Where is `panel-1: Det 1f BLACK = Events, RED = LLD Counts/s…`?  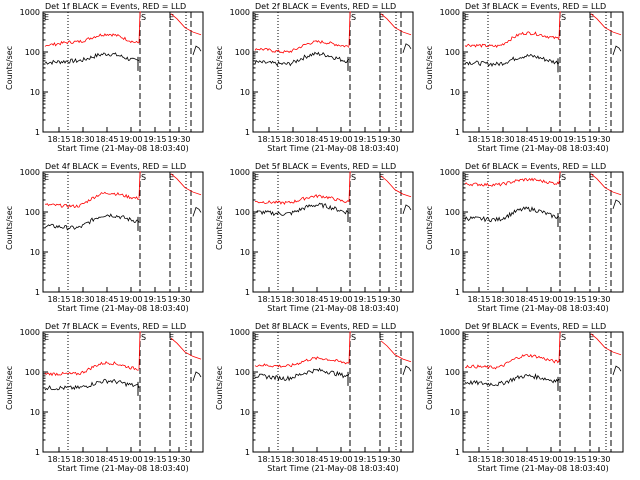
panel-1: Det 1f BLACK = Events, RED = LLD Counts/s… is located at coordinates (104, 77).